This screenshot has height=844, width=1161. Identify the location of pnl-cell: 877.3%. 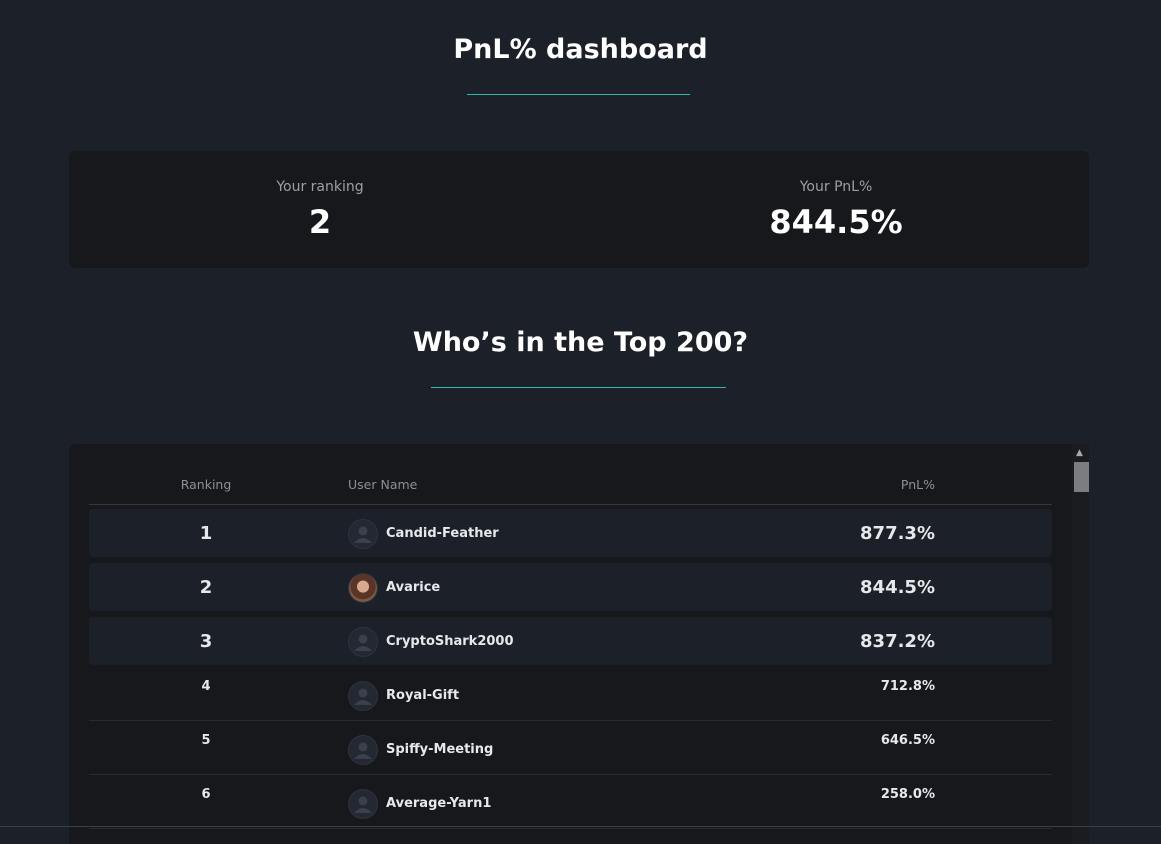
(897, 533).